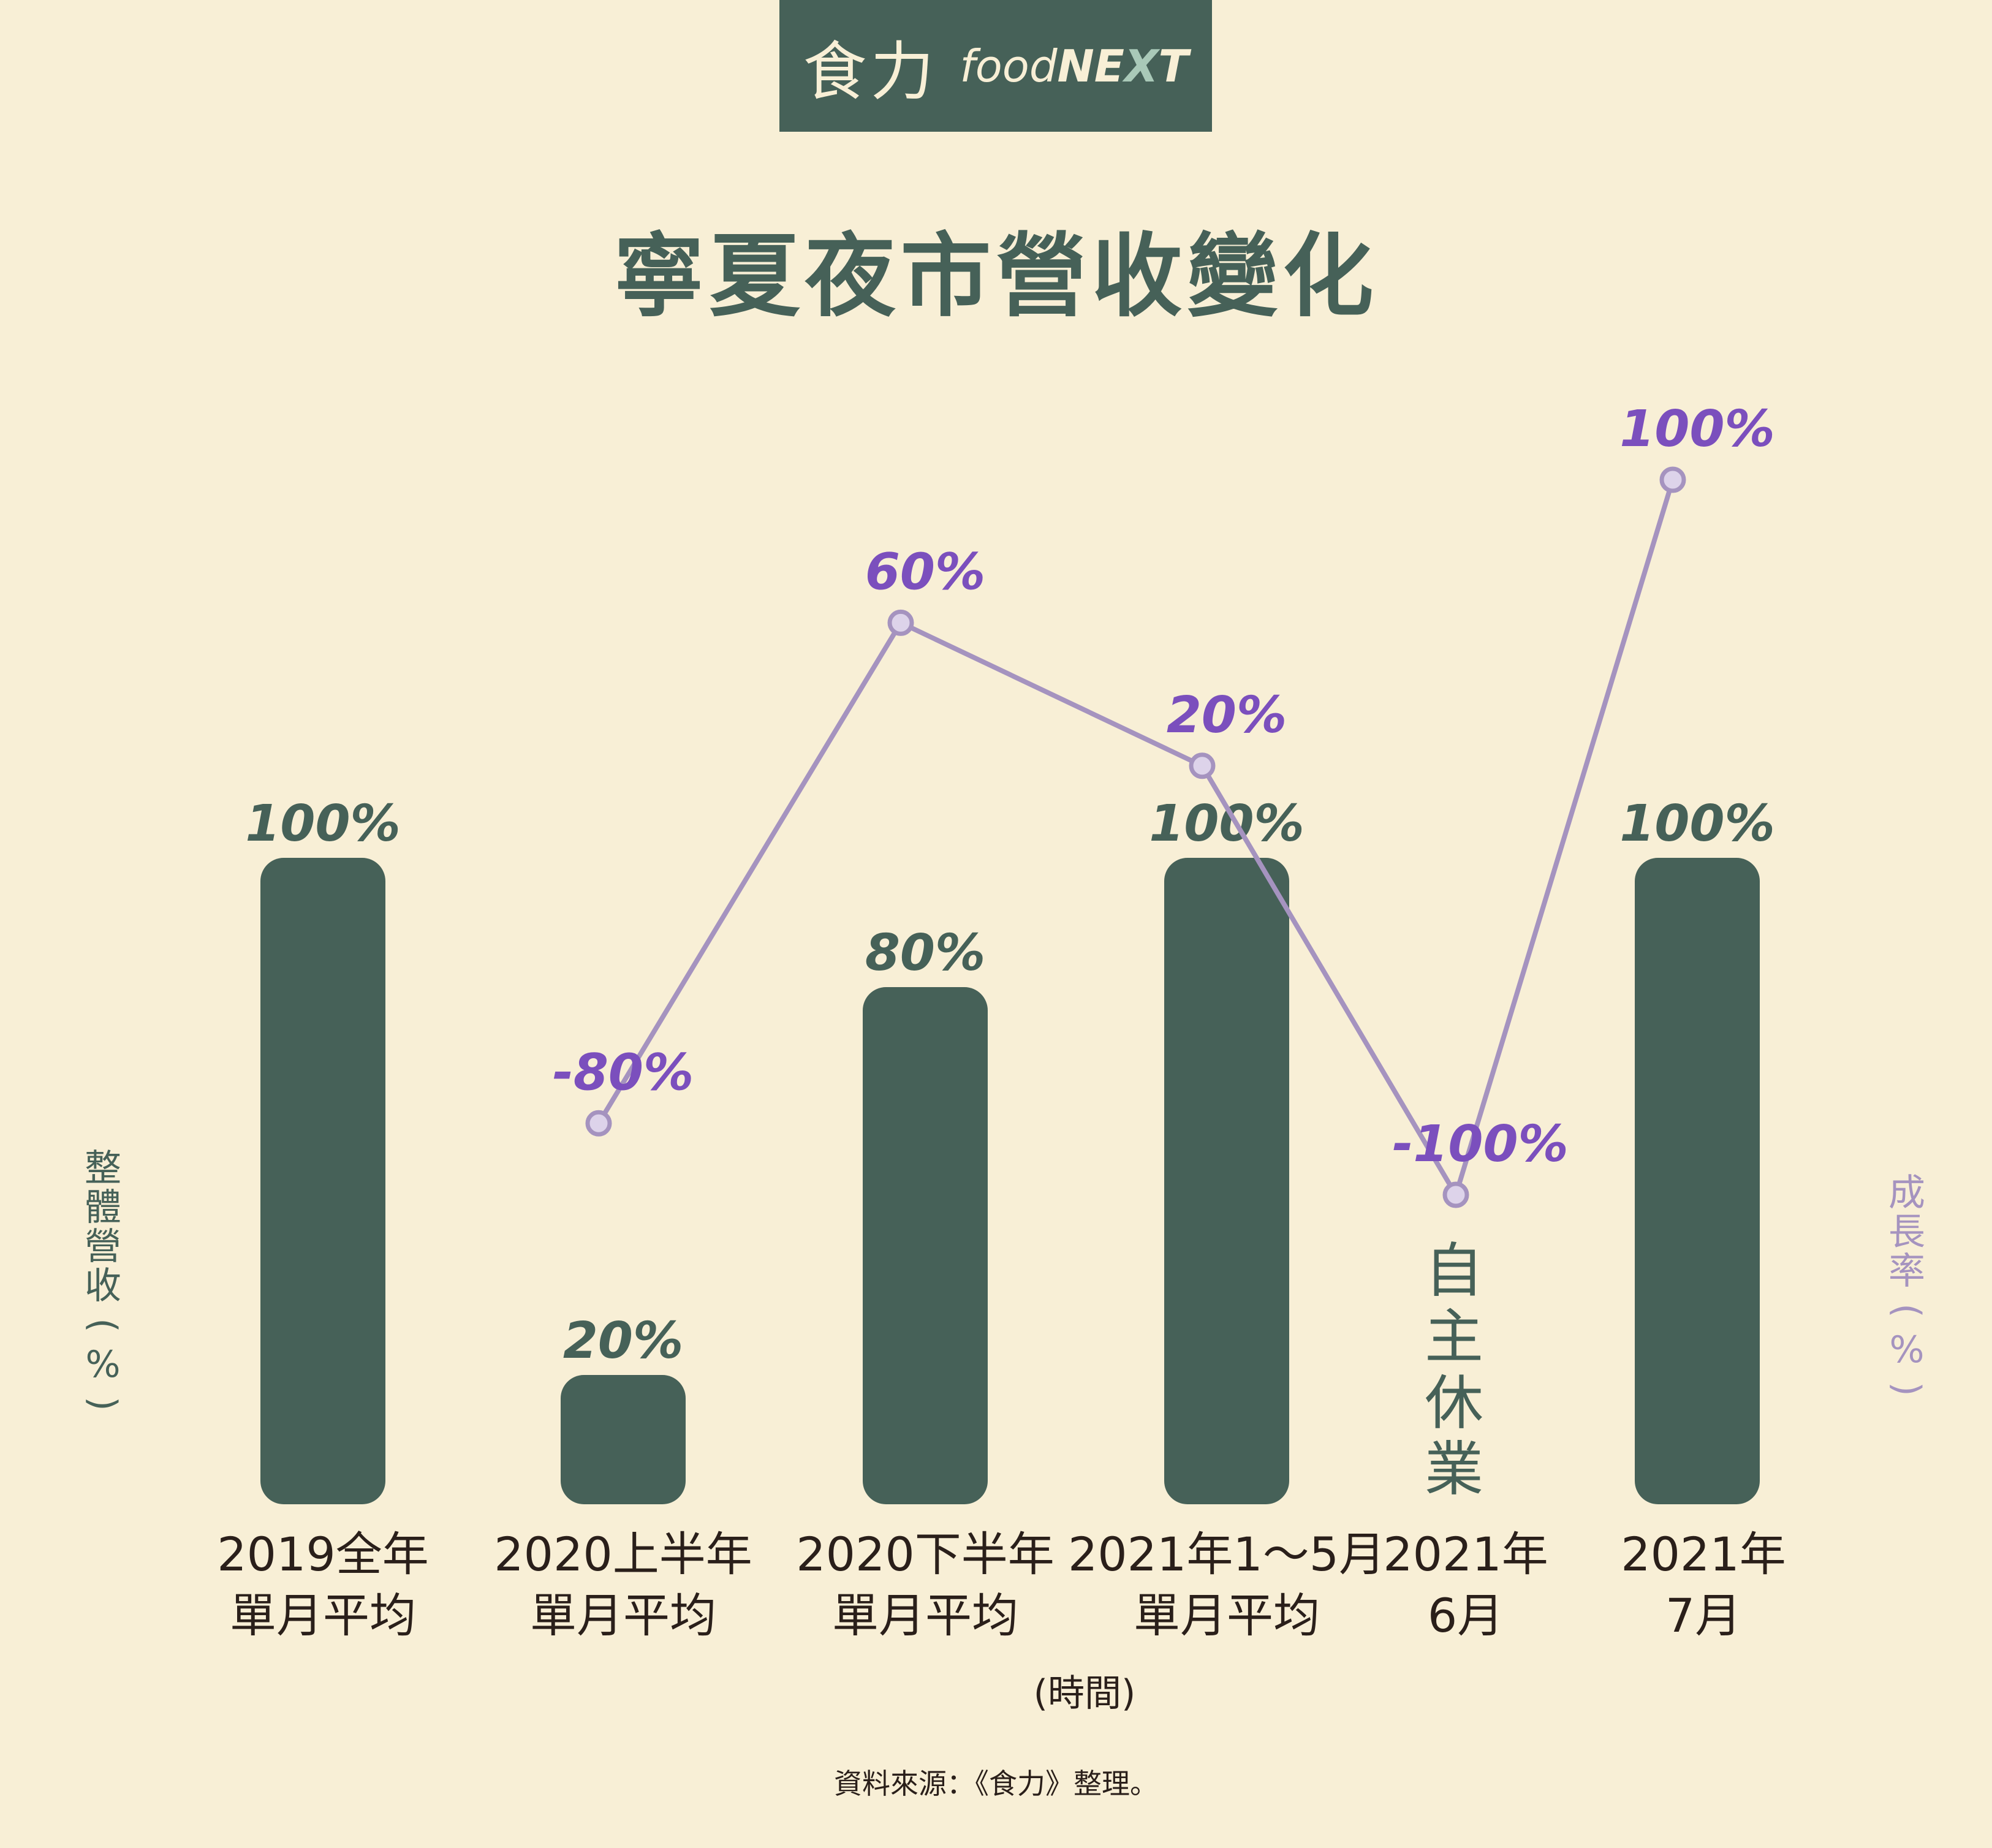 The width and height of the screenshot is (1992, 1848). I want to click on category-label-line1: 2020下半年, so click(926, 1554).